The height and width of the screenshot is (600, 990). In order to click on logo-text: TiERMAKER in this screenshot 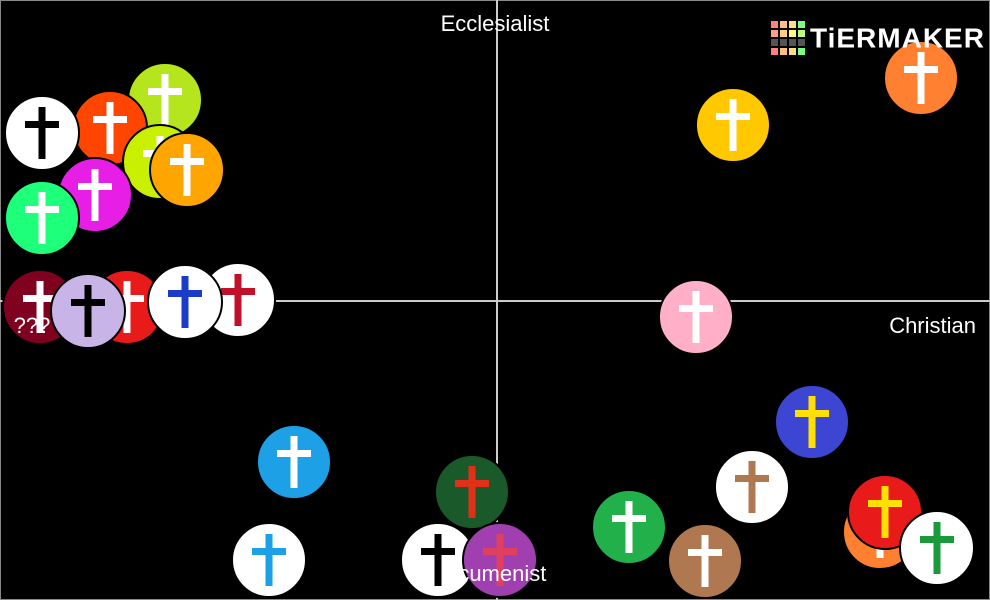, I will do `click(897, 37)`.